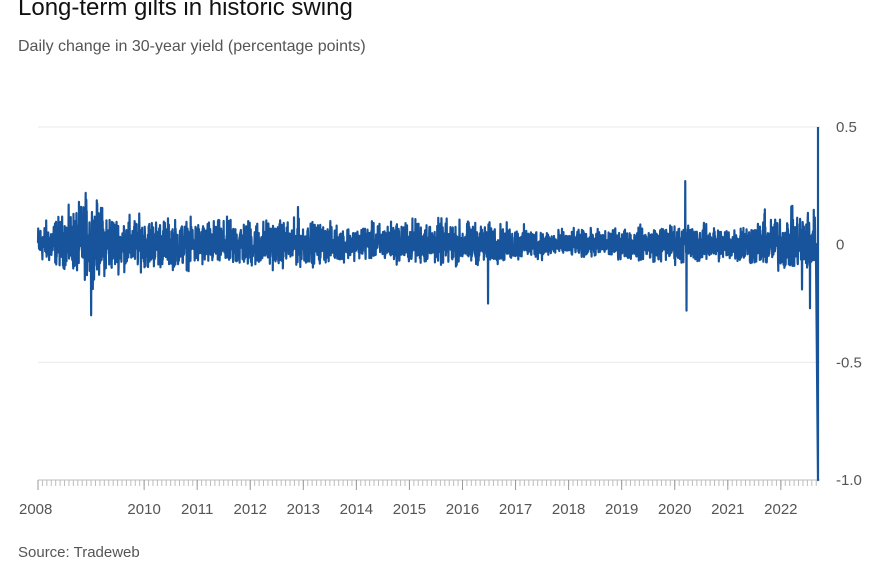  What do you see at coordinates (35, 509) in the screenshot?
I see `x-tick-label: 2008` at bounding box center [35, 509].